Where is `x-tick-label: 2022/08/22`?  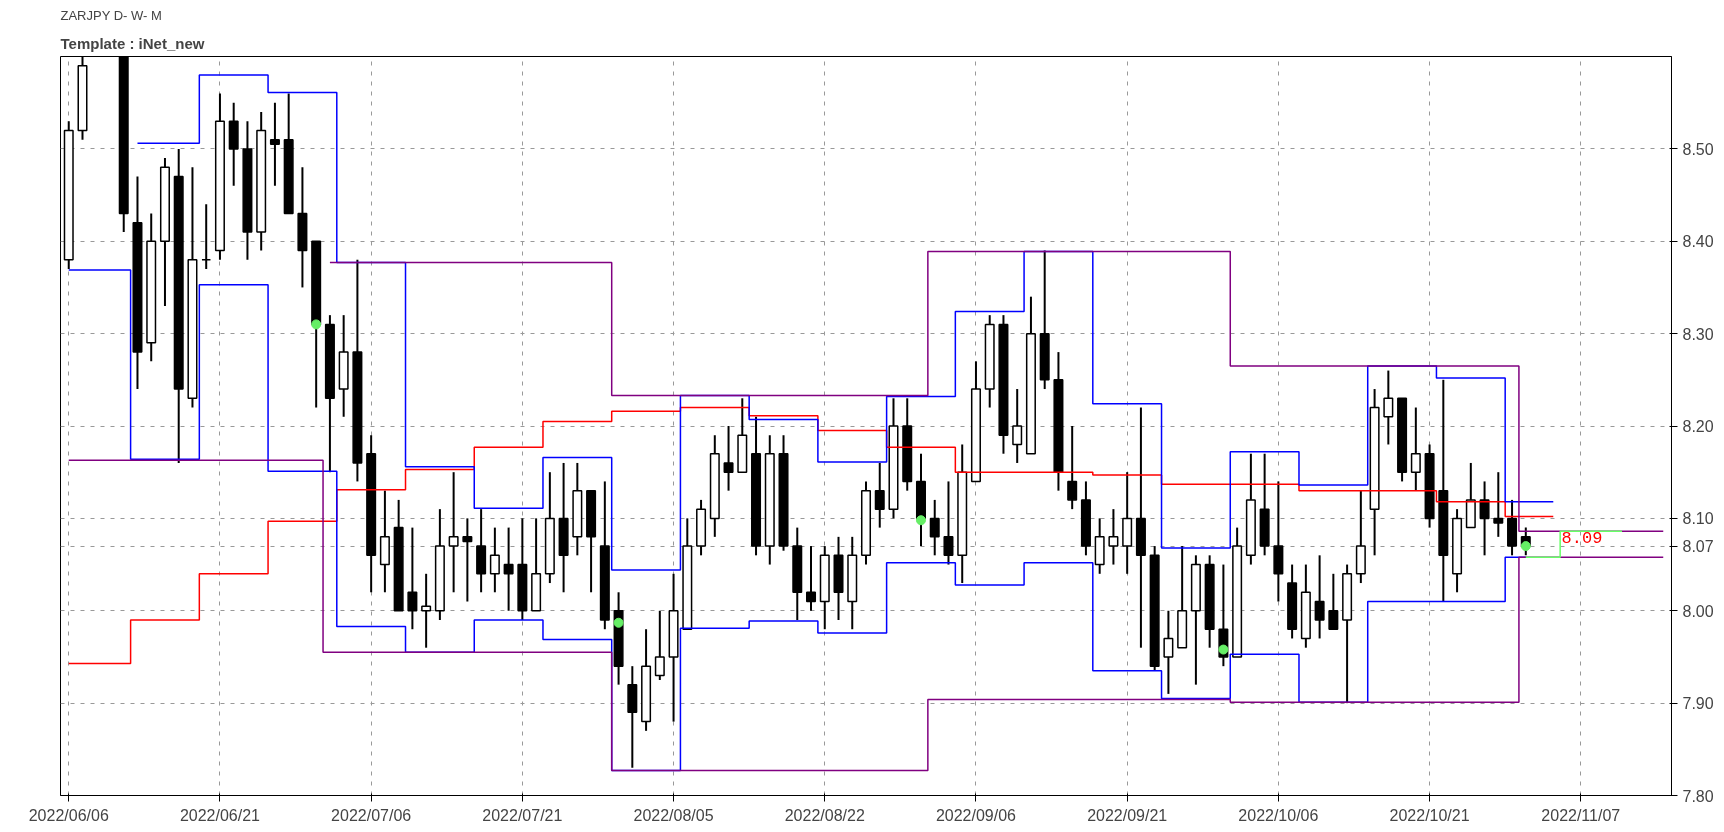
x-tick-label: 2022/08/22 is located at coordinates (824, 815).